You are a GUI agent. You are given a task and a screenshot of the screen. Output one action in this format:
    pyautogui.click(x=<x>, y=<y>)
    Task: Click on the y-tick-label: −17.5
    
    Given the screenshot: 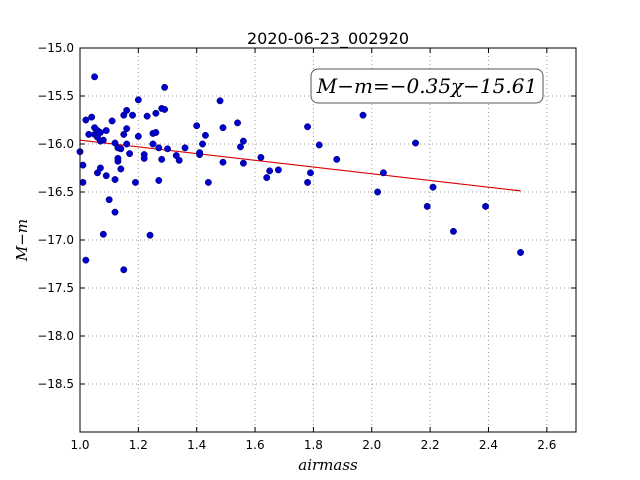 What is the action you would take?
    pyautogui.click(x=55, y=288)
    